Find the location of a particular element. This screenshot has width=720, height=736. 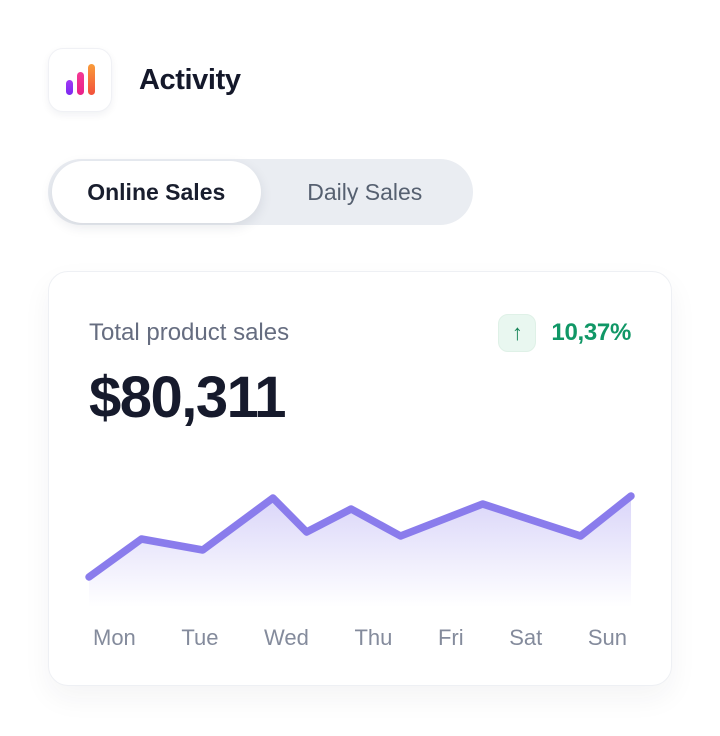

x-axis-label: Wed is located at coordinates (286, 637).